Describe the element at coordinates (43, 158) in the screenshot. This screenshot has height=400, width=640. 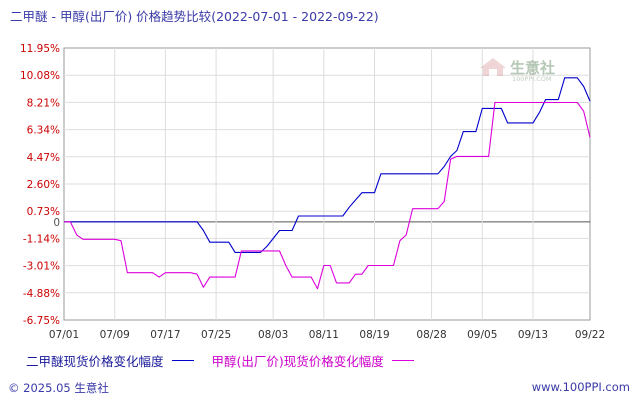
I see `y-tick-label: 4.47%` at that location.